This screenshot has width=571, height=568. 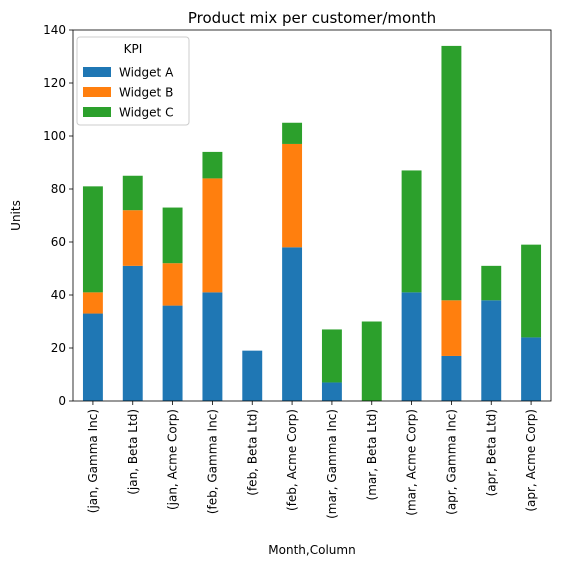 What do you see at coordinates (62, 401) in the screenshot?
I see `y-tick-label: 0` at bounding box center [62, 401].